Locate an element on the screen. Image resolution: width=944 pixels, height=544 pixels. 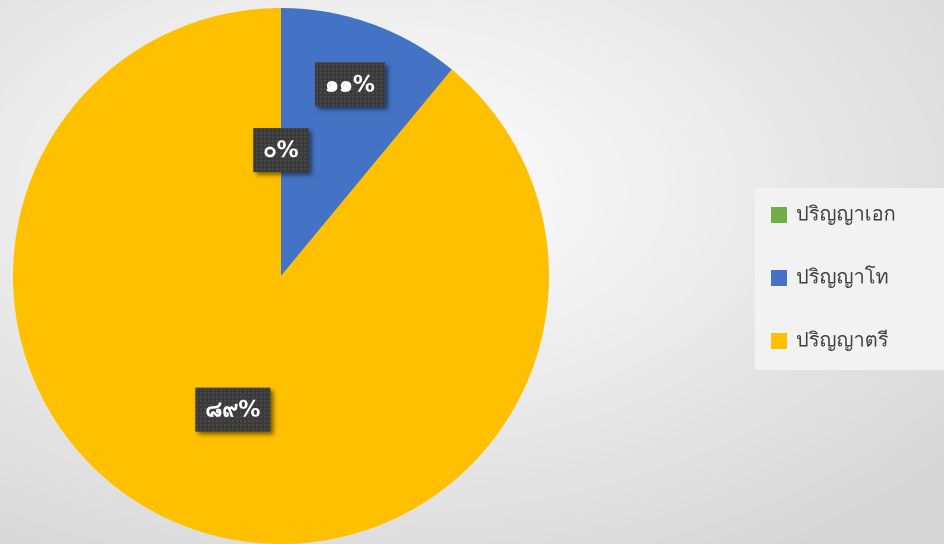
data-label: ๘๙% is located at coordinates (233, 409).